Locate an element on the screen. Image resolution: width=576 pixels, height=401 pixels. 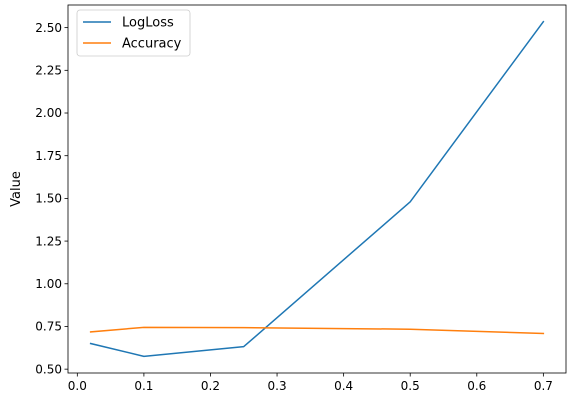
x-tick-label: 0.2 is located at coordinates (210, 386).